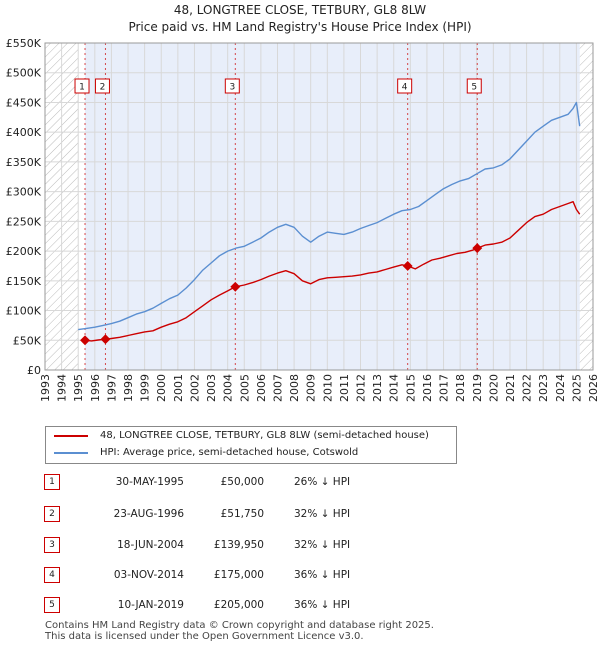 The width and height of the screenshot is (600, 650). Describe the element at coordinates (24, 251) in the screenshot. I see `y-tick-label: £200K` at that location.